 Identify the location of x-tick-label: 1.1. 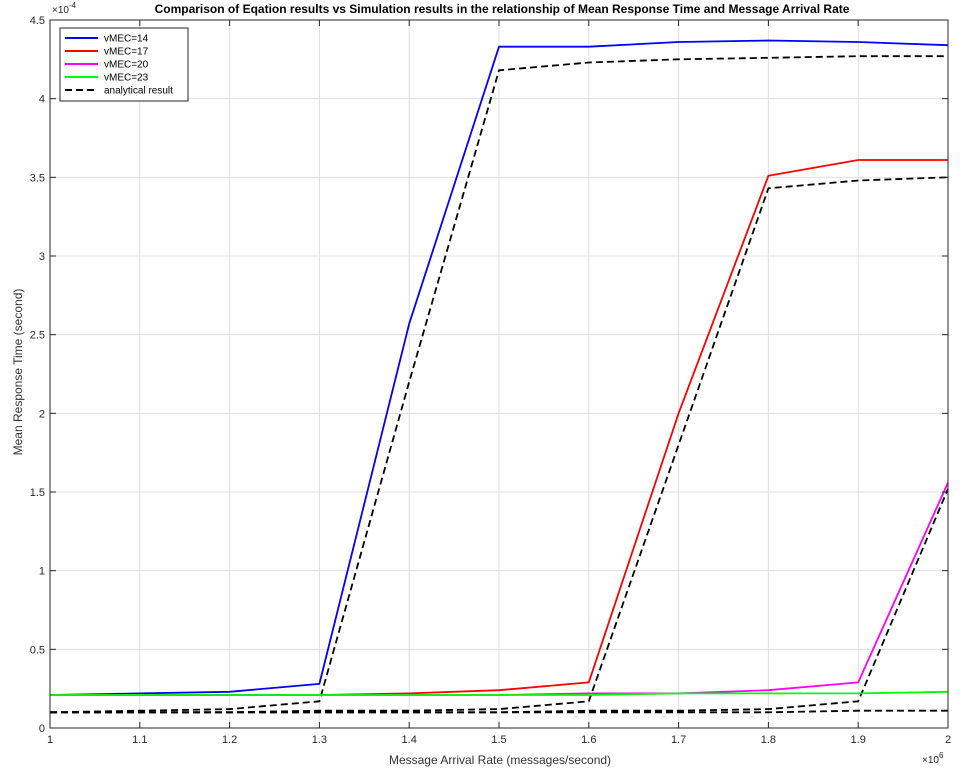
(139, 740).